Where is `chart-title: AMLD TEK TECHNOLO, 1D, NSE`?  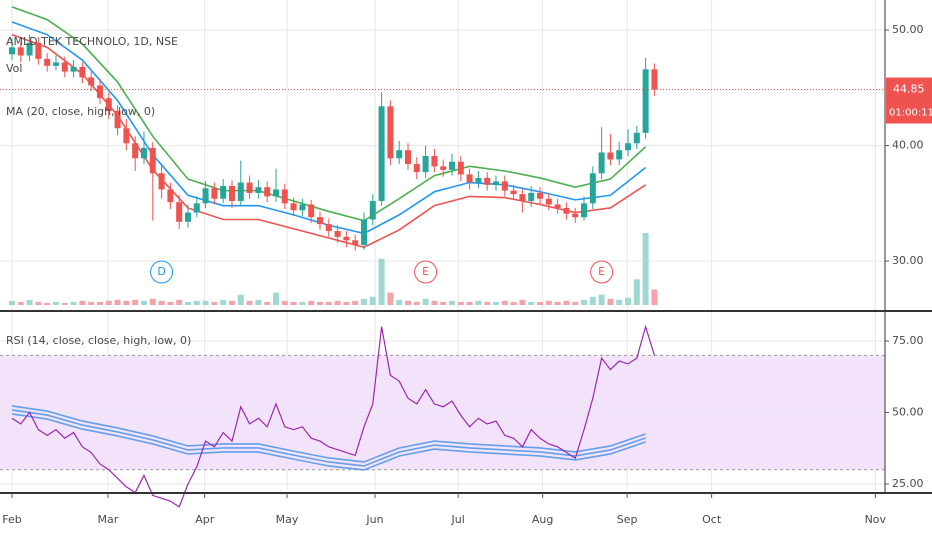
chart-title: AMLD TEK TECHNOLO, 1D, NSE is located at coordinates (92, 41).